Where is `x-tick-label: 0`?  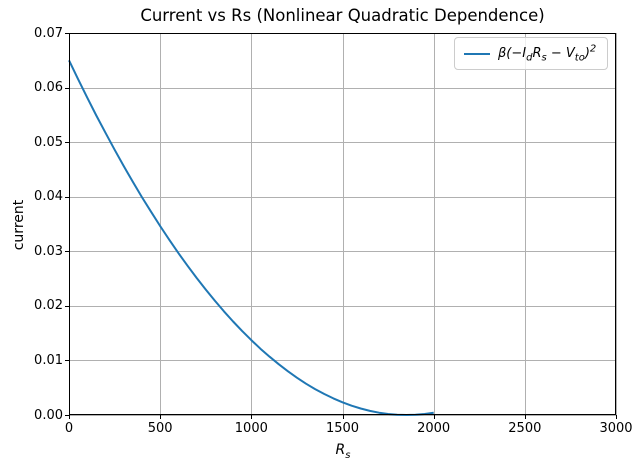
x-tick-label: 0 is located at coordinates (69, 428).